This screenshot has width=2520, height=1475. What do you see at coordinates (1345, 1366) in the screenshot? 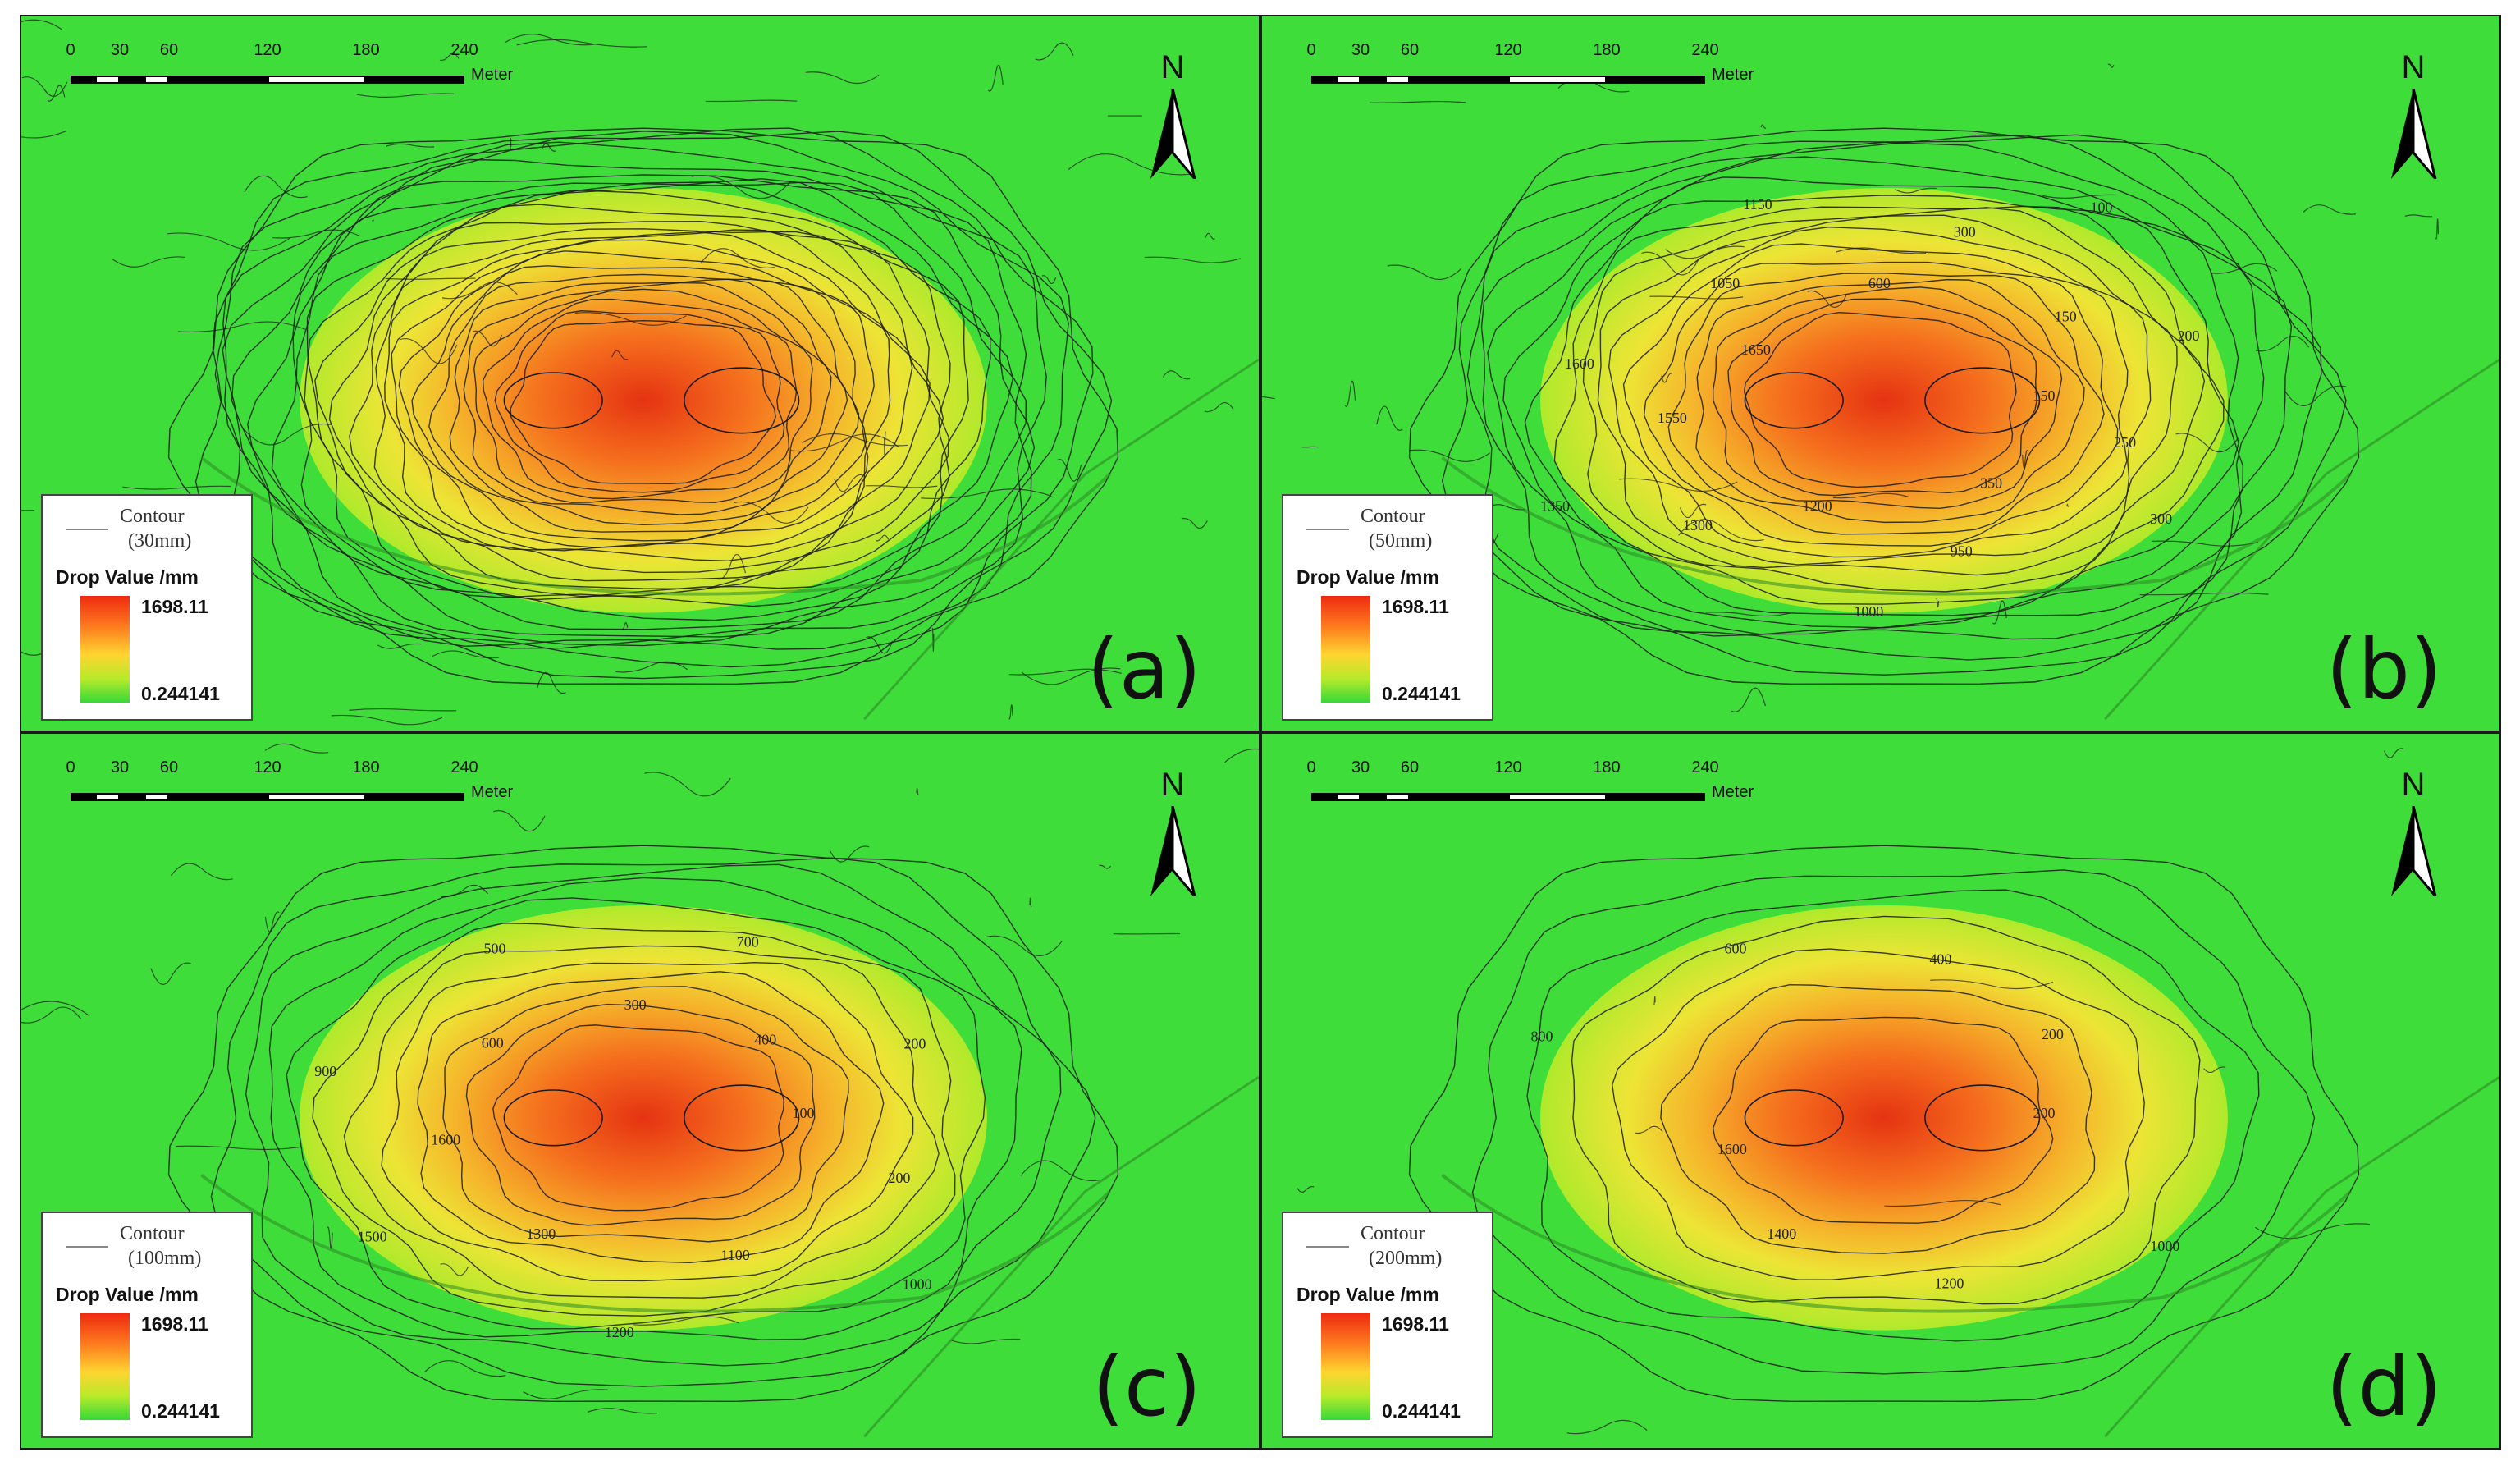
I see `color-ramp` at bounding box center [1345, 1366].